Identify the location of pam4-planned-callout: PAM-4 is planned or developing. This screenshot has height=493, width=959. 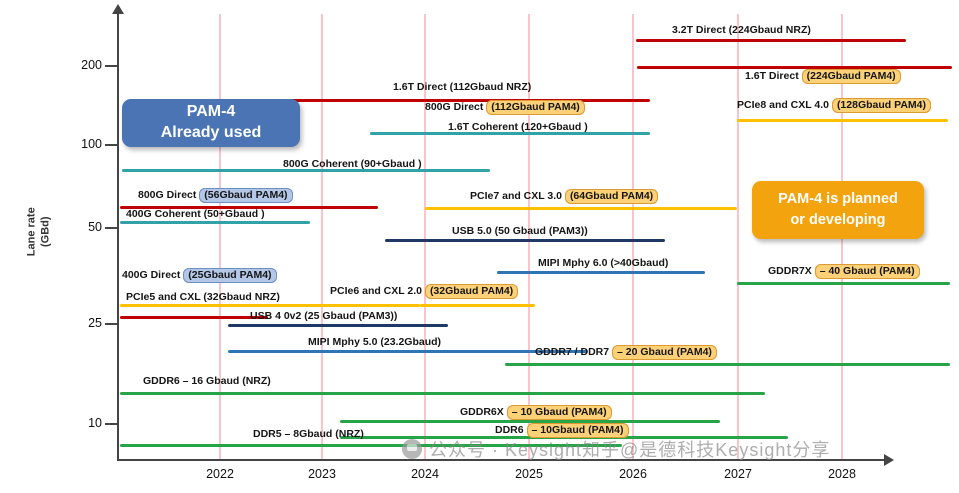
(838, 210).